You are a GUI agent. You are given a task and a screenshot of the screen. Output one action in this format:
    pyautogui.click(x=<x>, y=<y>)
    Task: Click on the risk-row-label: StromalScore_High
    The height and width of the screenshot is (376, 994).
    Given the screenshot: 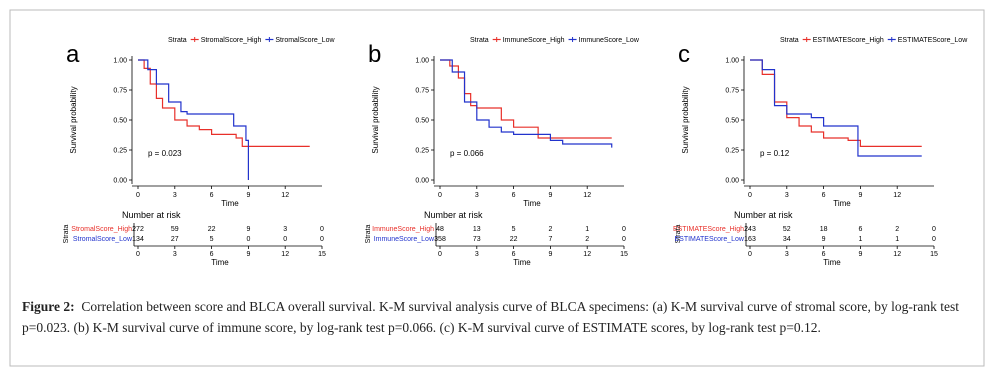 What is the action you would take?
    pyautogui.click(x=101, y=229)
    